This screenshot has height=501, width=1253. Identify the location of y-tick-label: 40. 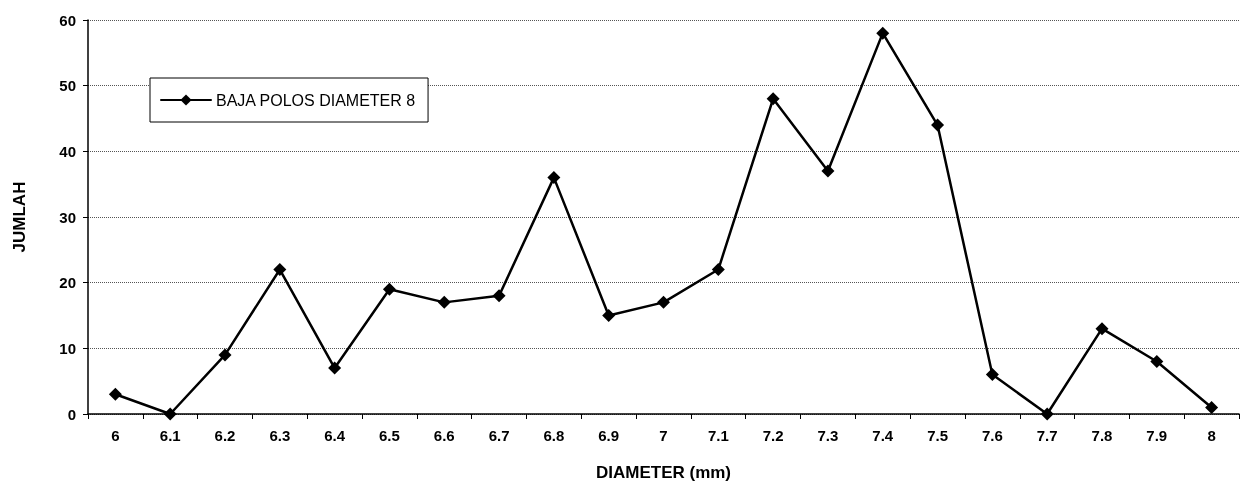
(67, 151).